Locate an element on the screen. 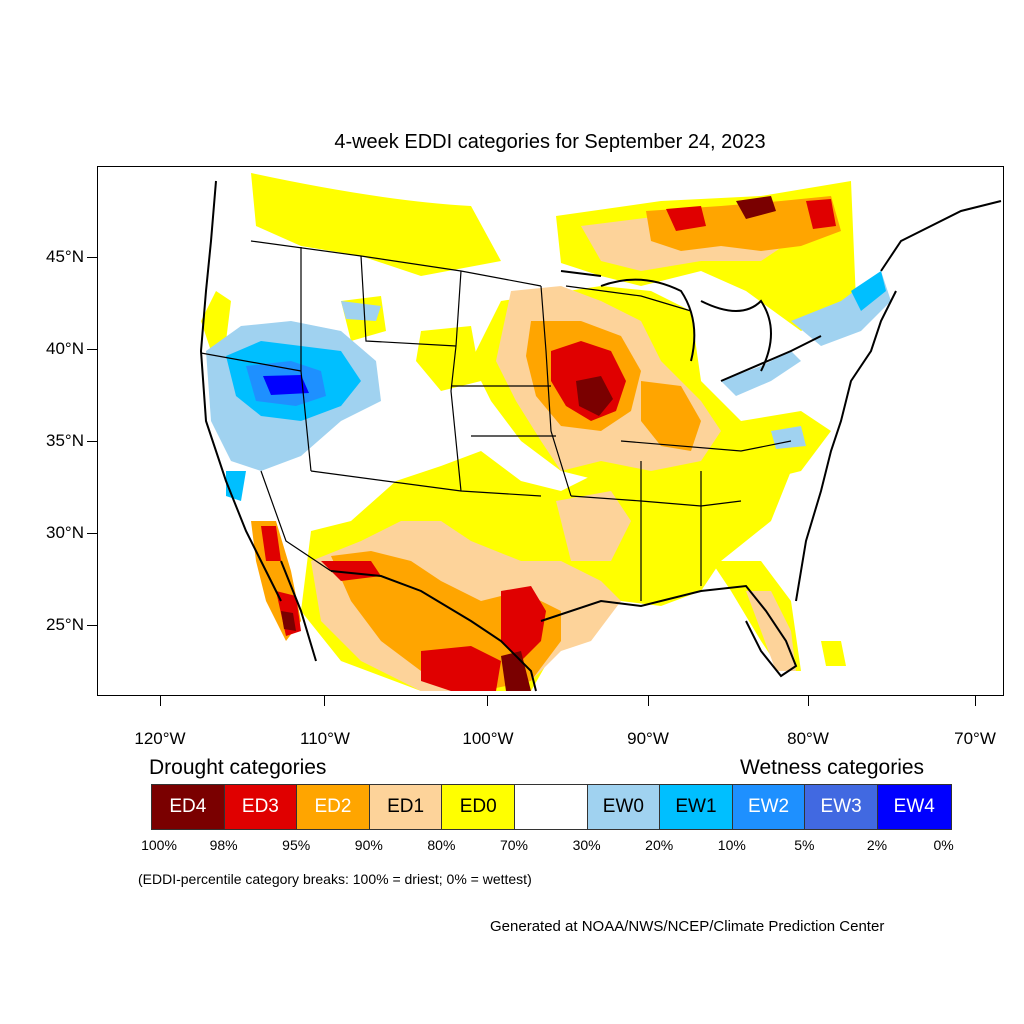 The image size is (1024, 1024). percentile-break-label: 98% is located at coordinates (223, 845).